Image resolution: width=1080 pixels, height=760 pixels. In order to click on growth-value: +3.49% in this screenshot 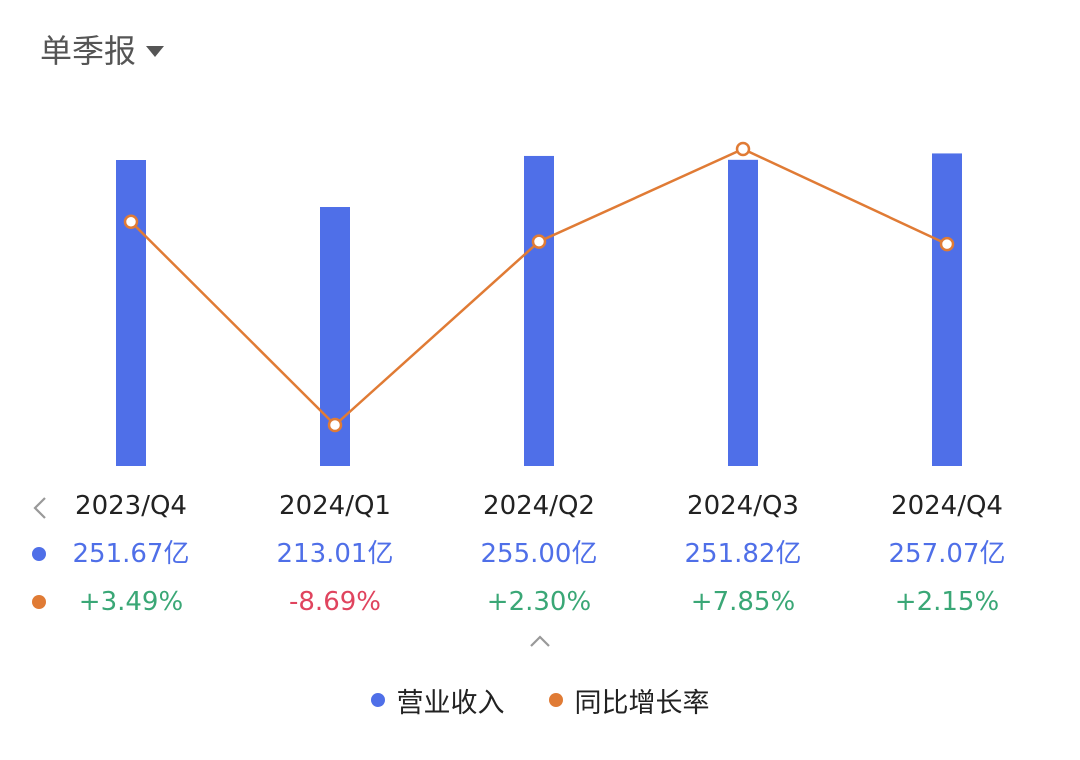, I will do `click(131, 602)`.